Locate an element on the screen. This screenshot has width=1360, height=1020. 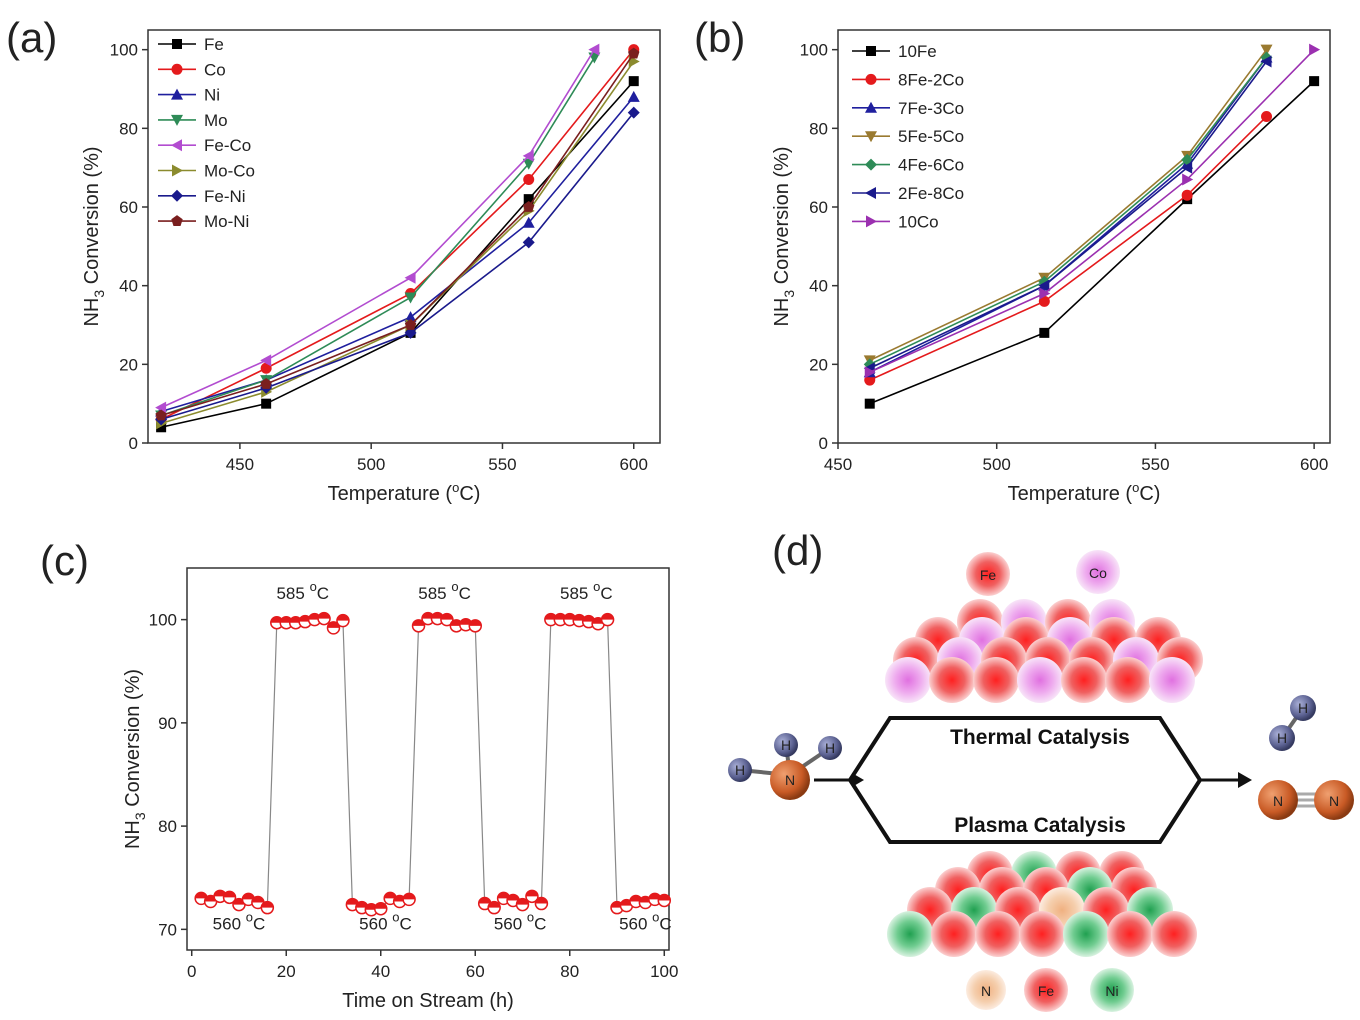
x-tick-label: 0 is located at coordinates (191, 971).